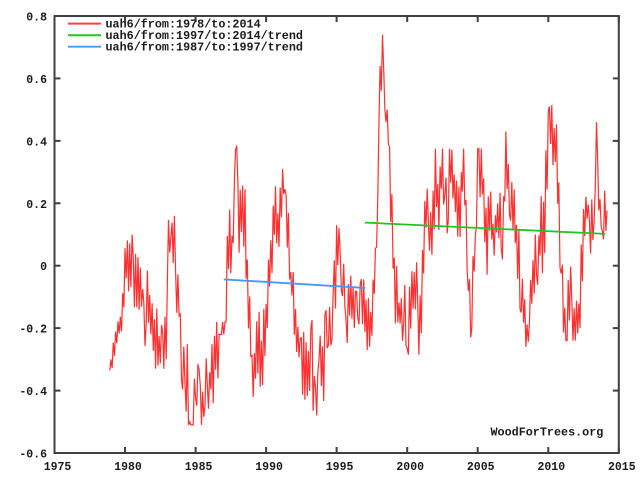 The height and width of the screenshot is (482, 640). I want to click on svg-text: 0.4, so click(36, 142).